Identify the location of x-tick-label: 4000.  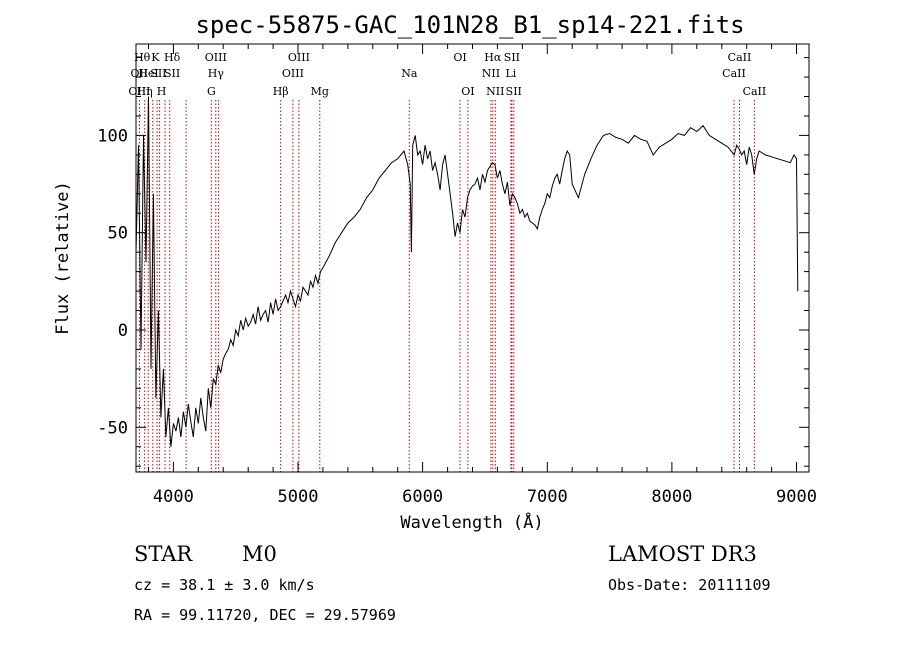
(173, 497).